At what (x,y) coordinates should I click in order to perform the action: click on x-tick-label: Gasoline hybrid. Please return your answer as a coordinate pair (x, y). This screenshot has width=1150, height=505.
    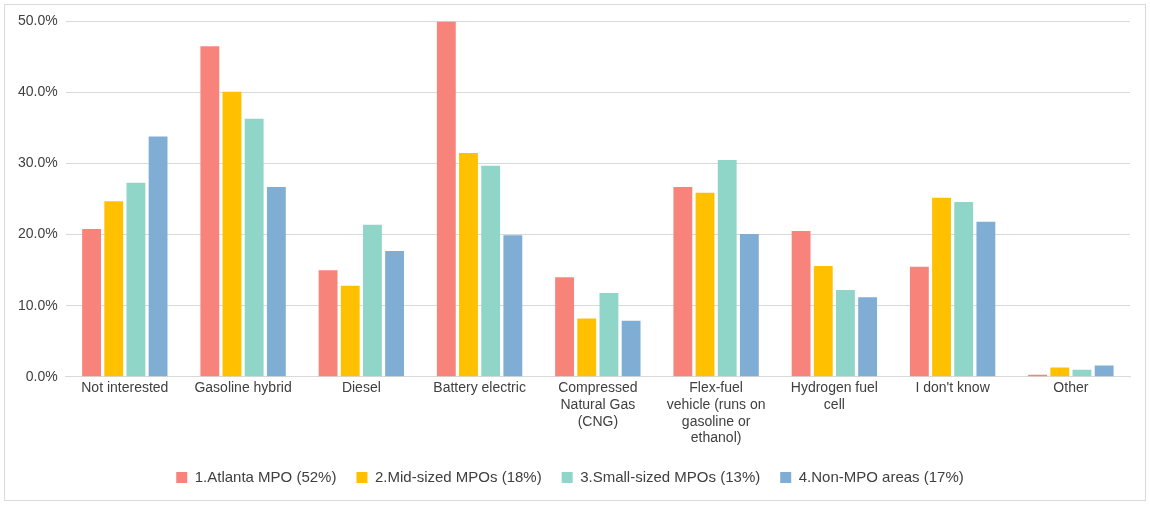
    Looking at the image, I should click on (243, 387).